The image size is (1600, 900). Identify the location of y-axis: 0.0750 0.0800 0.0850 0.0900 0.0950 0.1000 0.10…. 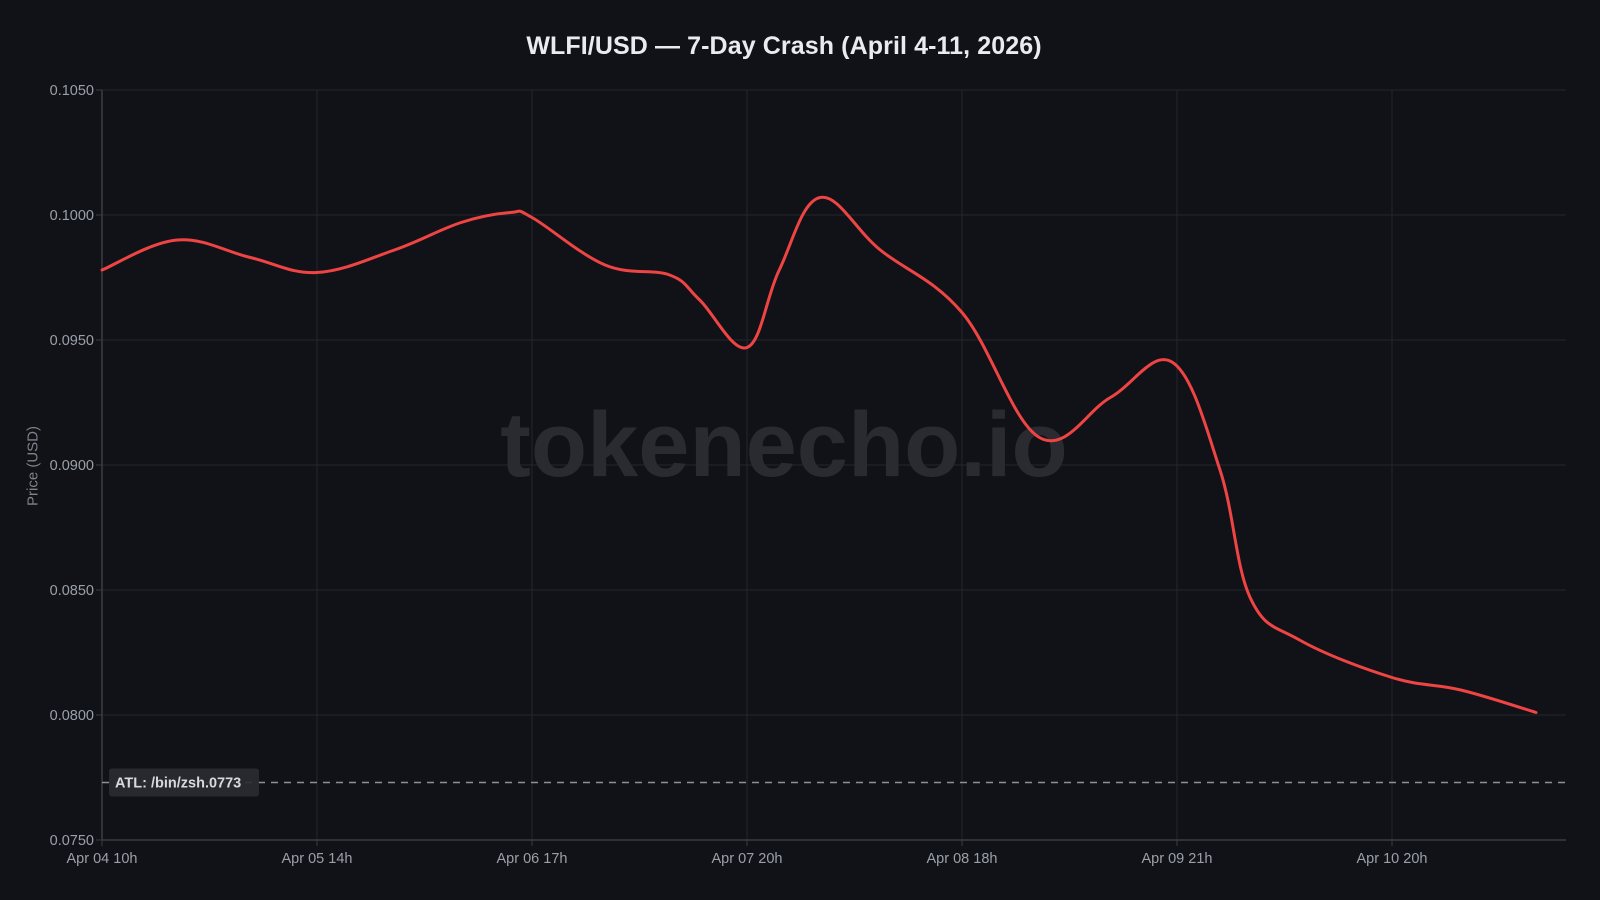
(76, 466).